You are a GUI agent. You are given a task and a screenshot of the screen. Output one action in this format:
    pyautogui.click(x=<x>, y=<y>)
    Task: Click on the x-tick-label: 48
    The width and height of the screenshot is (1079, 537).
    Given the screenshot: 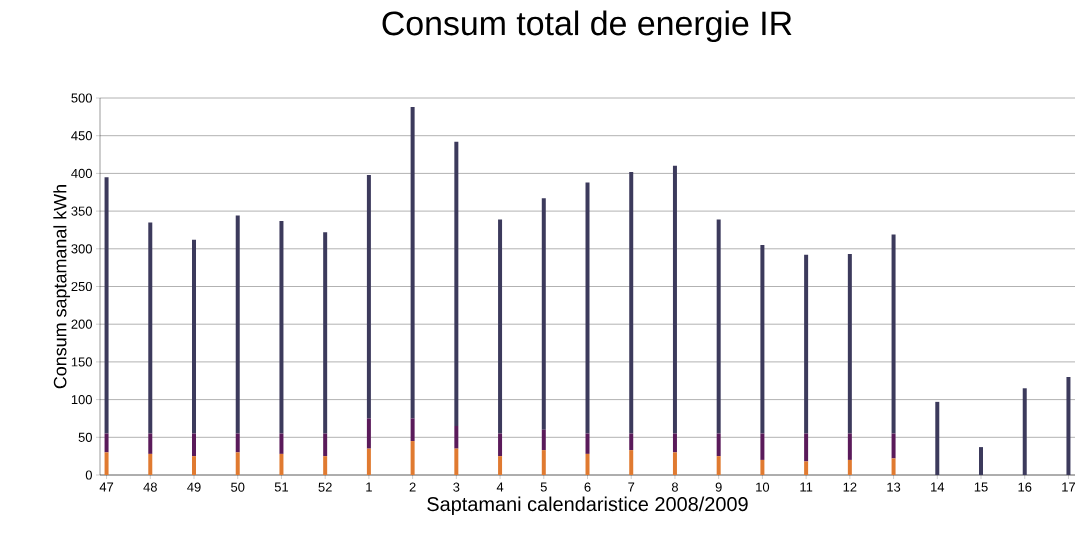 What is the action you would take?
    pyautogui.click(x=150, y=487)
    